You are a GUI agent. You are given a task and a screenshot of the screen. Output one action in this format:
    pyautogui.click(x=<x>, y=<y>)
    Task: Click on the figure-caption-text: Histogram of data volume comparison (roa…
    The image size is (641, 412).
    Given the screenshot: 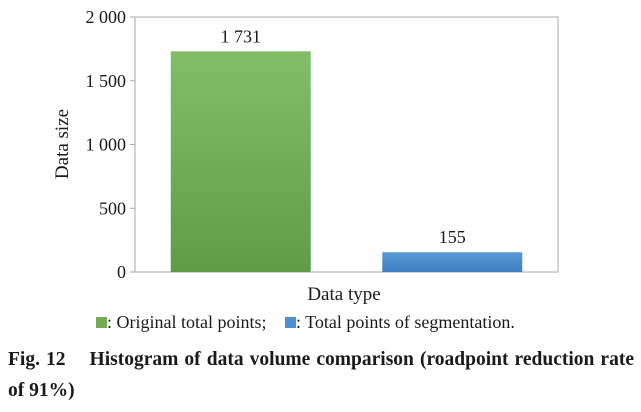 What is the action you would take?
    pyautogui.click(x=321, y=375)
    